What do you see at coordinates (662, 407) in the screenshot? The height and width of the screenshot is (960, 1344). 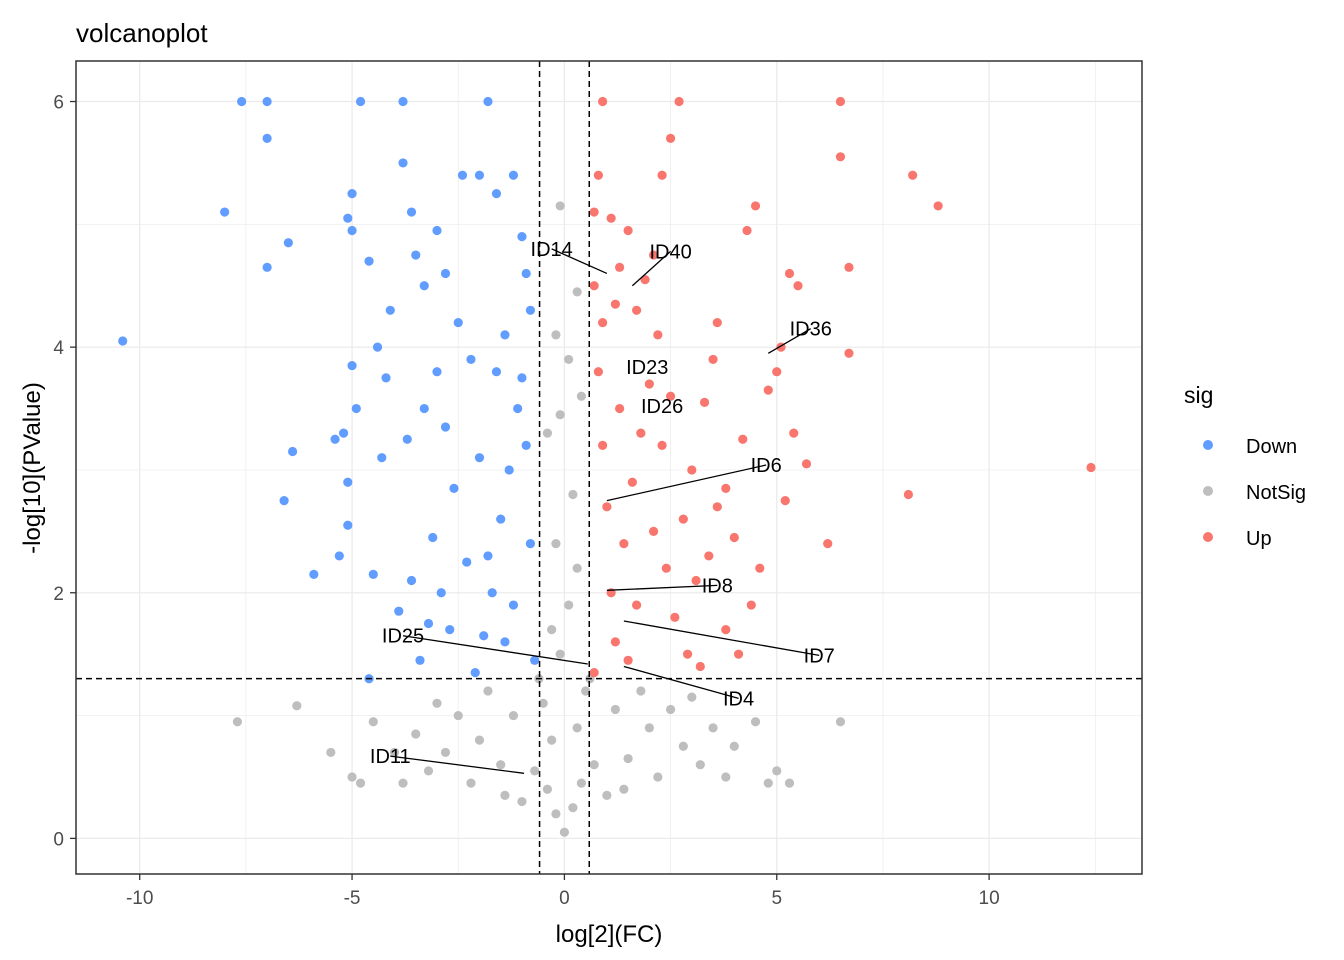 I see `point-label-id26: ID26` at bounding box center [662, 407].